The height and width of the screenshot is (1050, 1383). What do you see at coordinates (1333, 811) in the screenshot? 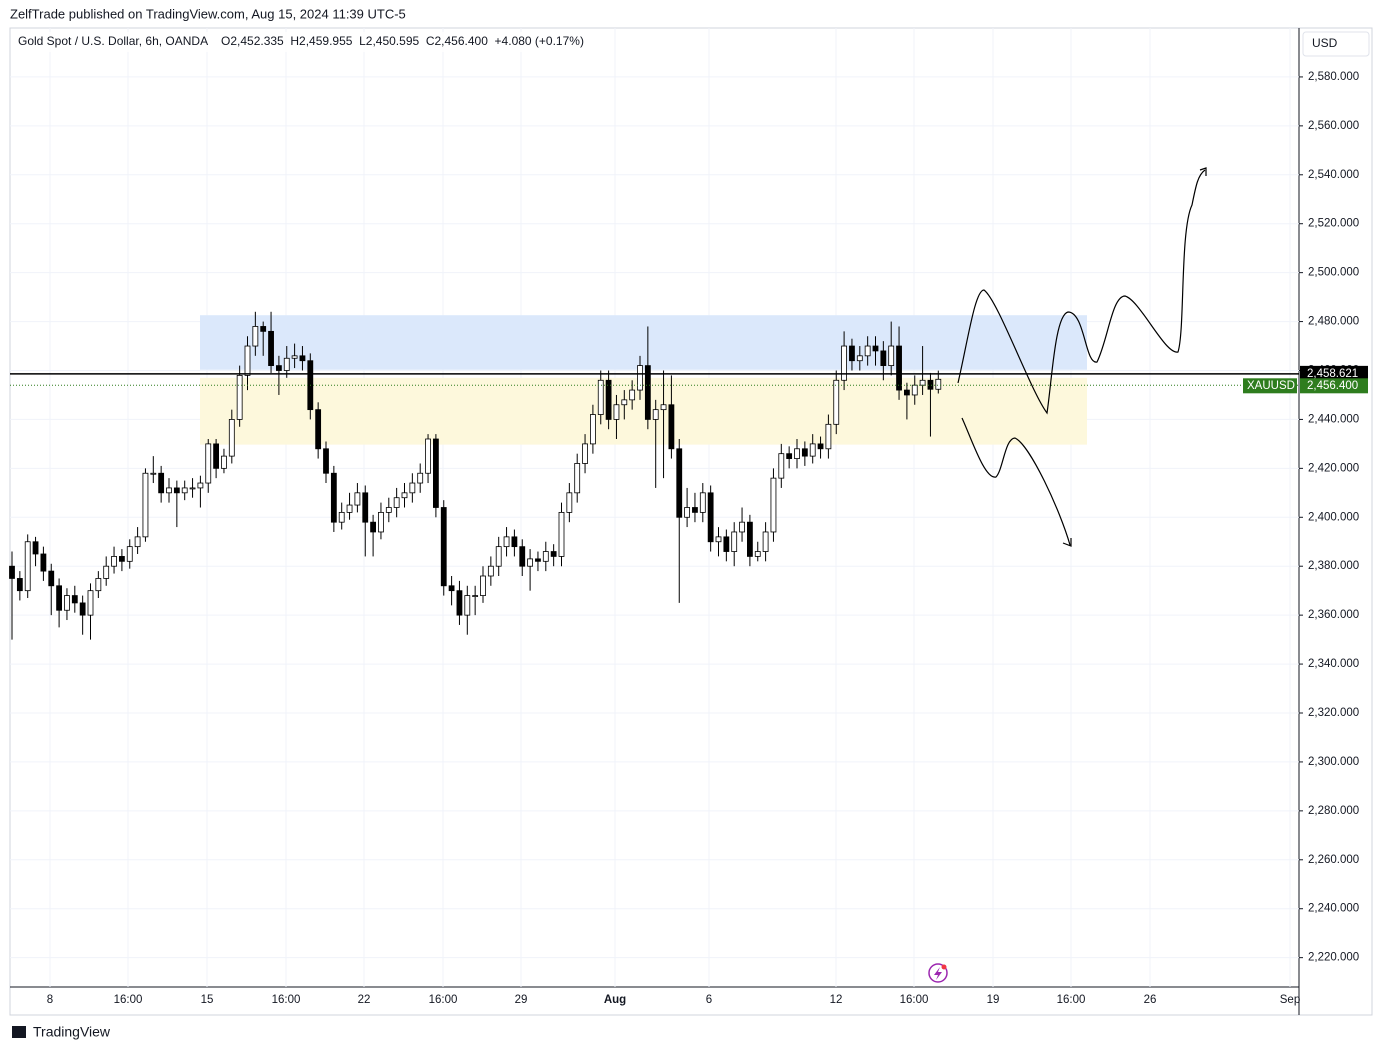
I see `y-tick-label: 2,280.000` at bounding box center [1333, 811].